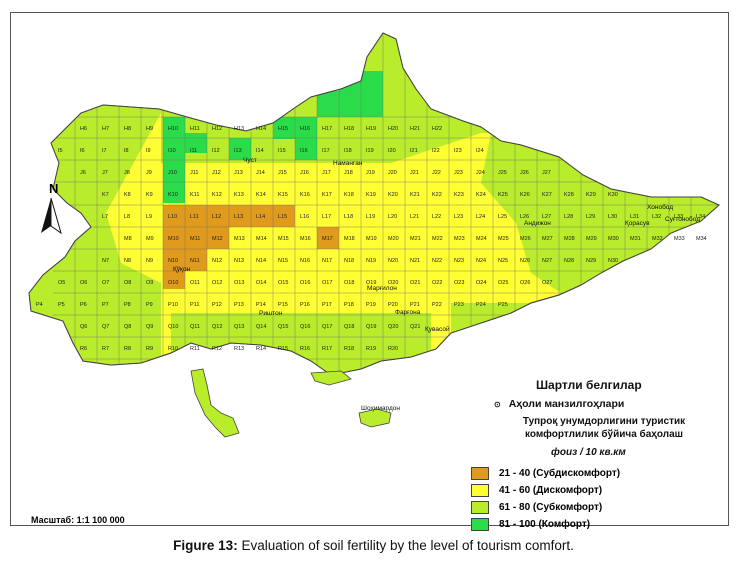  What do you see at coordinates (173, 129) in the screenshot?
I see `grid-cell-label: H10` at bounding box center [173, 129].